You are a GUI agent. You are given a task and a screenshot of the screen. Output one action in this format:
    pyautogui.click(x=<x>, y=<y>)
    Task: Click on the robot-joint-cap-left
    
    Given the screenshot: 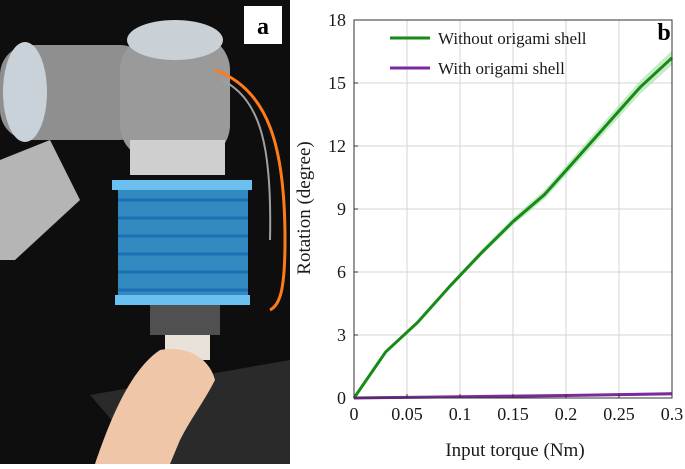 What is the action you would take?
    pyautogui.click(x=25, y=92)
    